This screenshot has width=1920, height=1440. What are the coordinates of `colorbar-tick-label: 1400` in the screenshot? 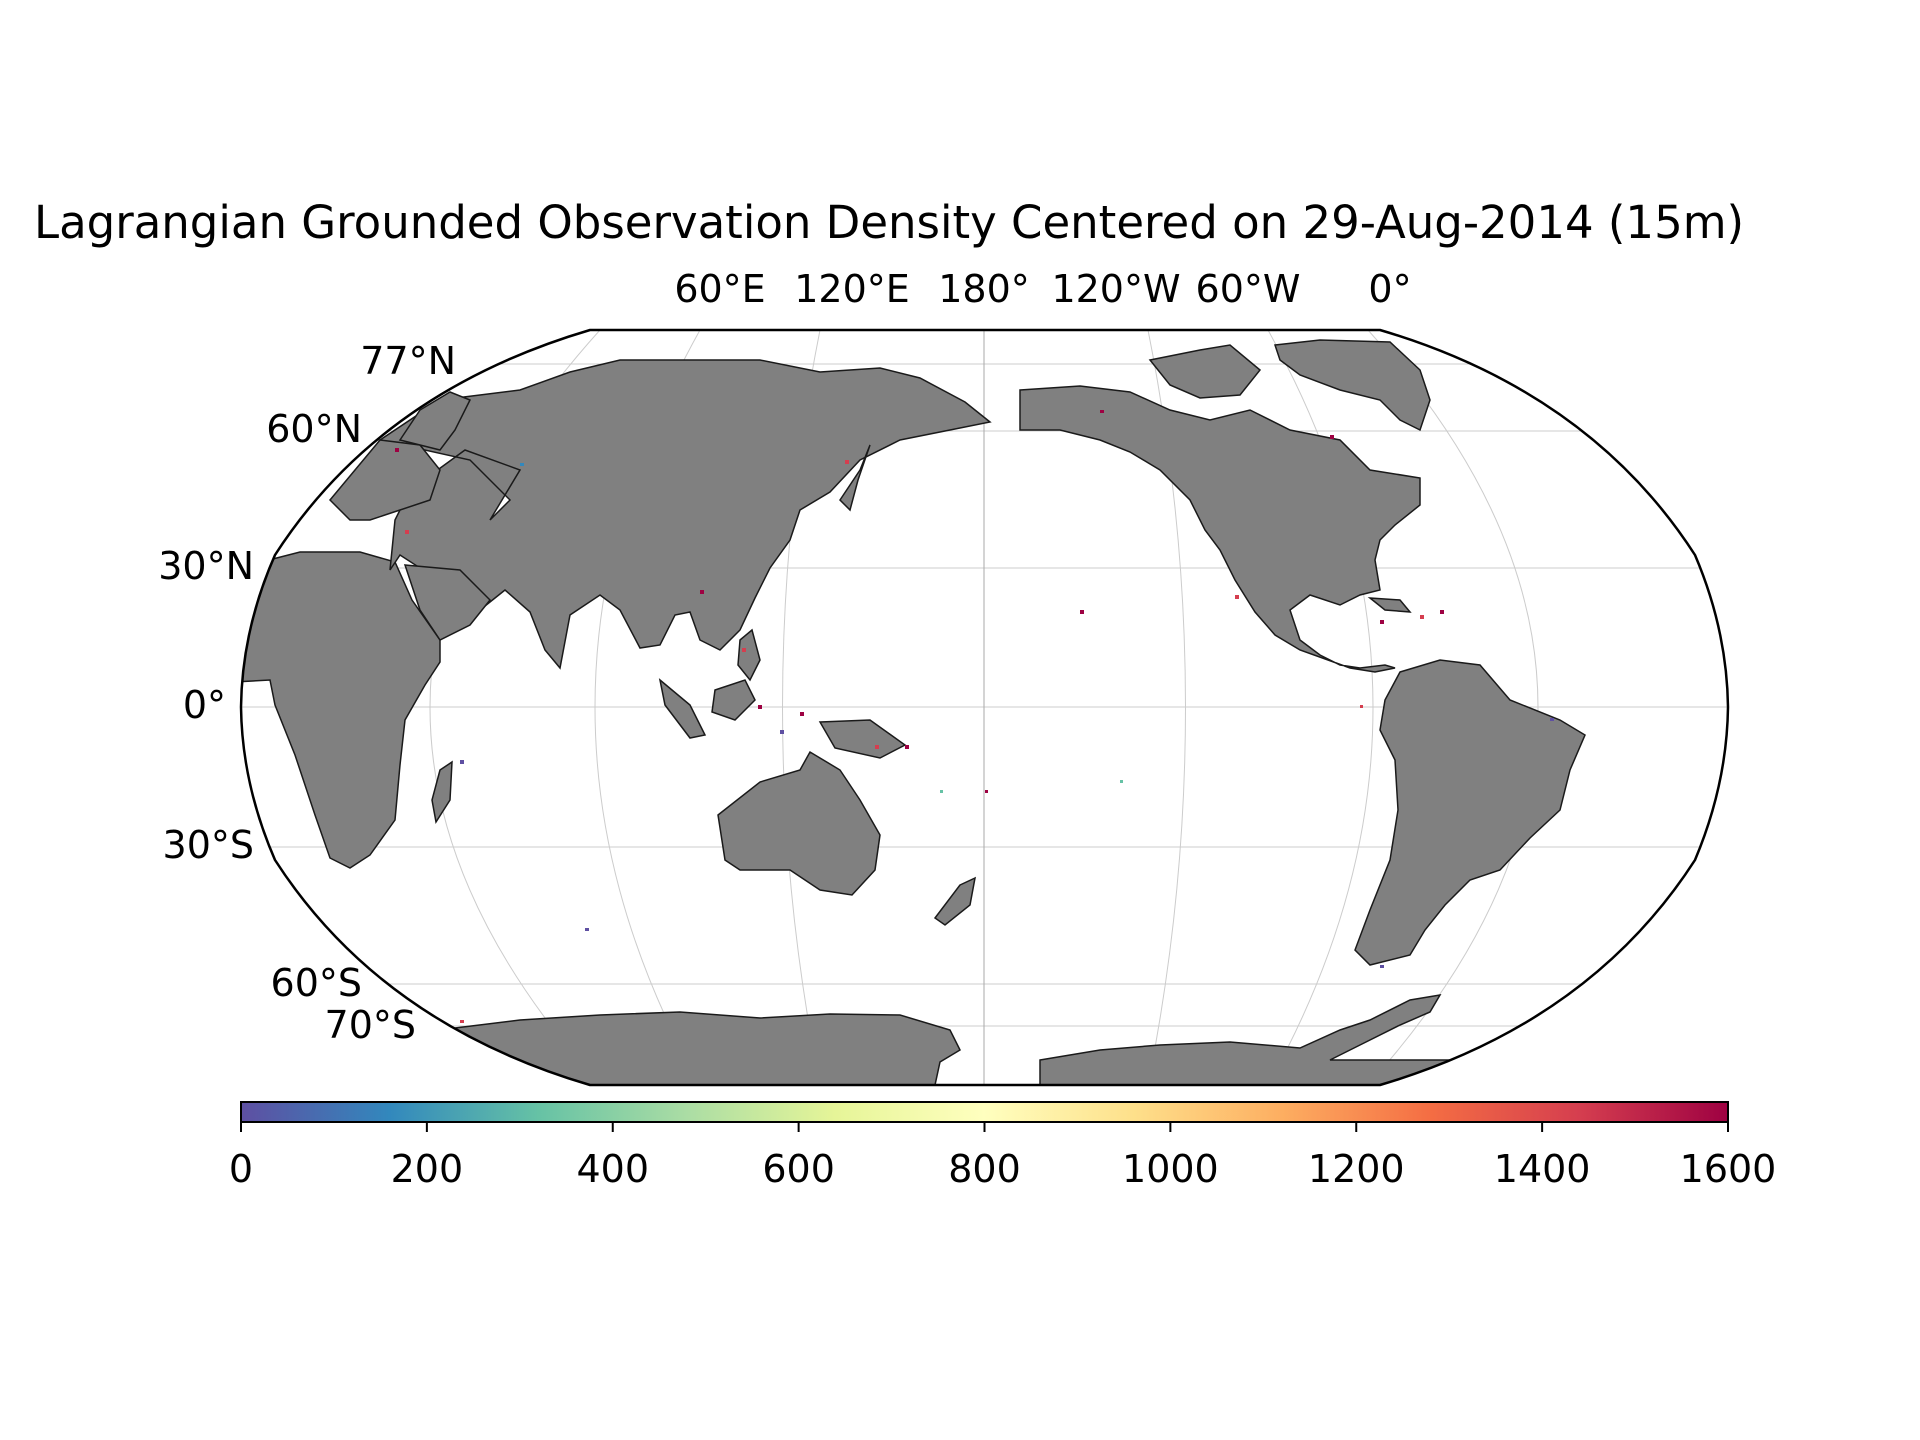 It's located at (1542, 1169).